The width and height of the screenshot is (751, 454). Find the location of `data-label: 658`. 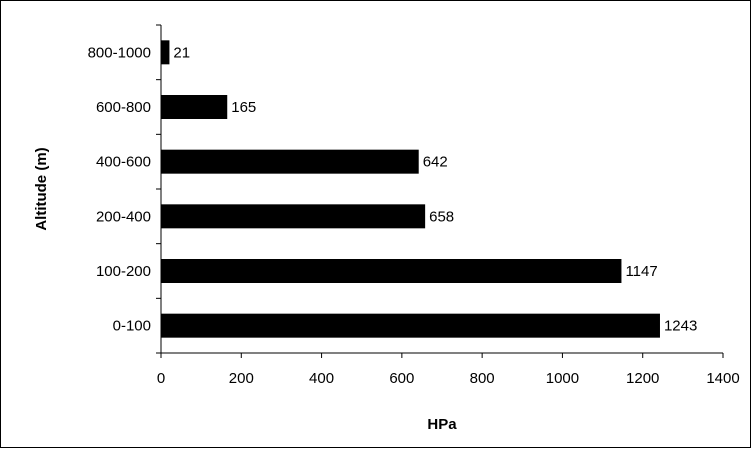

data-label: 658 is located at coordinates (441, 216).